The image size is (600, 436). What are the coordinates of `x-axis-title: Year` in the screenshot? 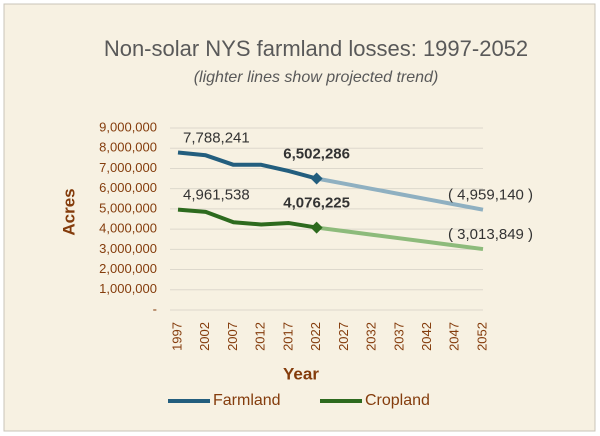 It's located at (301, 373).